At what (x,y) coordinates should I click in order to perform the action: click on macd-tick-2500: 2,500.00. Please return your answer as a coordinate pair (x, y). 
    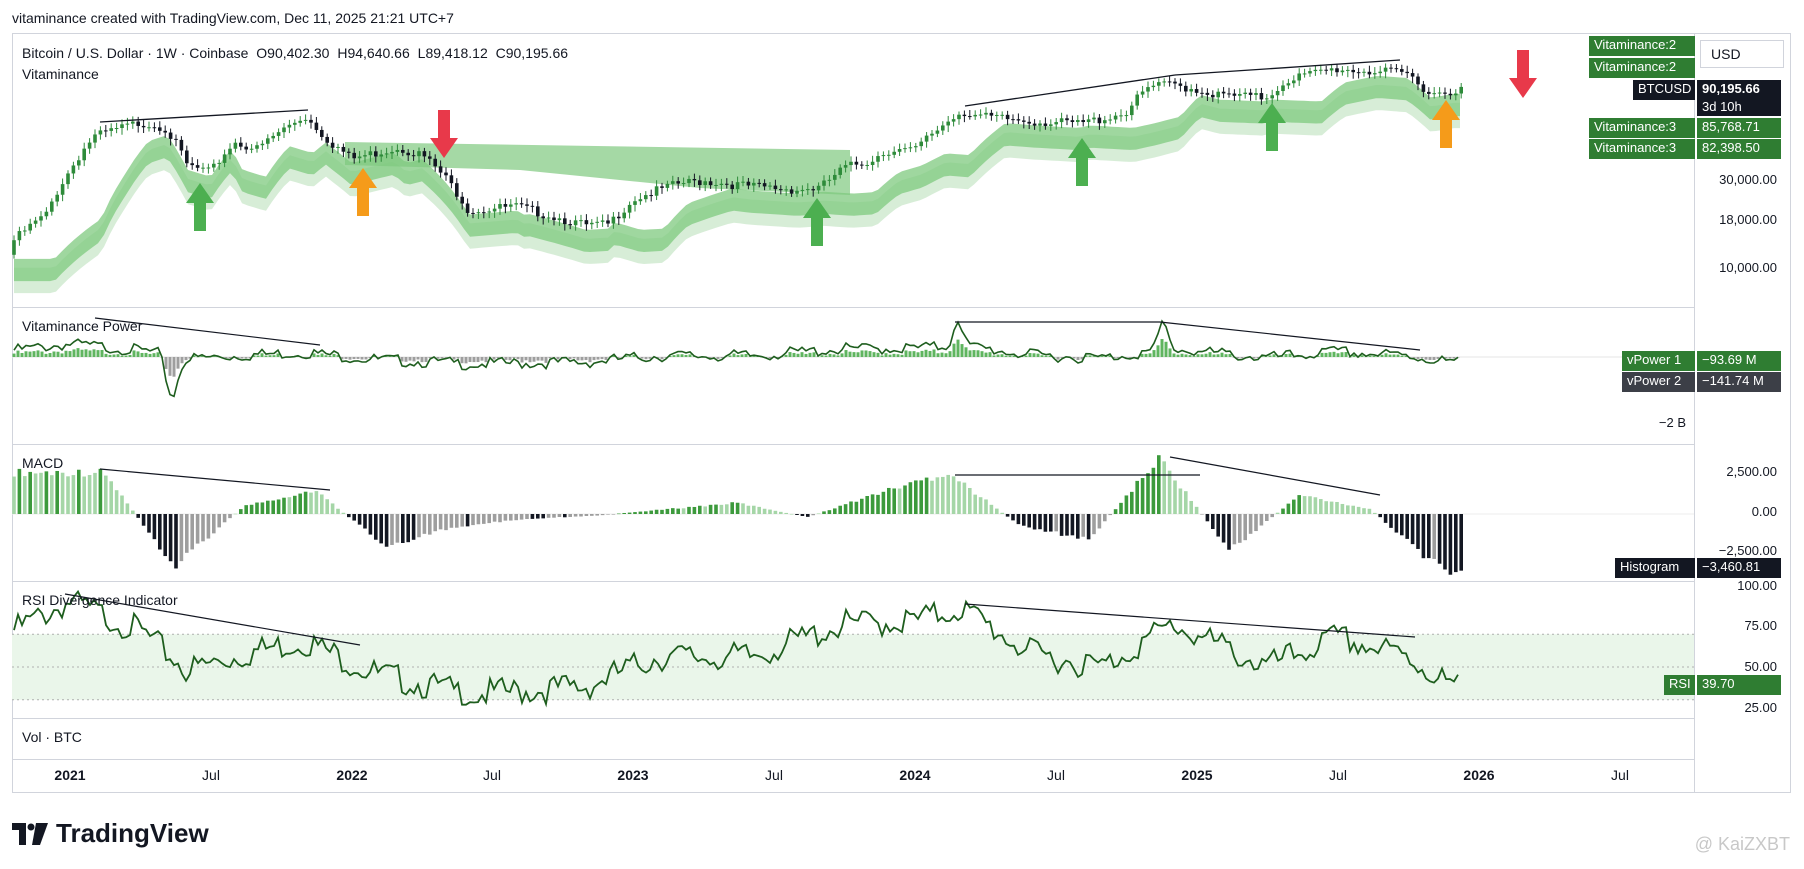
    Looking at the image, I should click on (1751, 471).